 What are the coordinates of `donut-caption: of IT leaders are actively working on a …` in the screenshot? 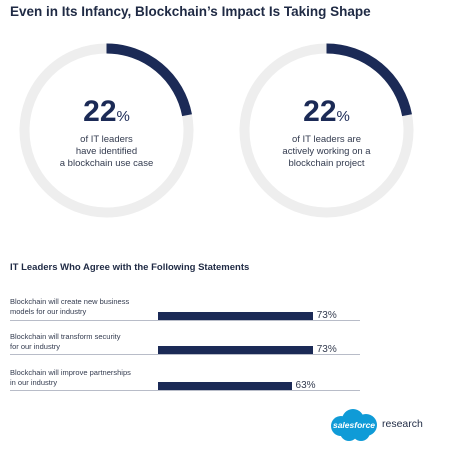 It's located at (326, 151).